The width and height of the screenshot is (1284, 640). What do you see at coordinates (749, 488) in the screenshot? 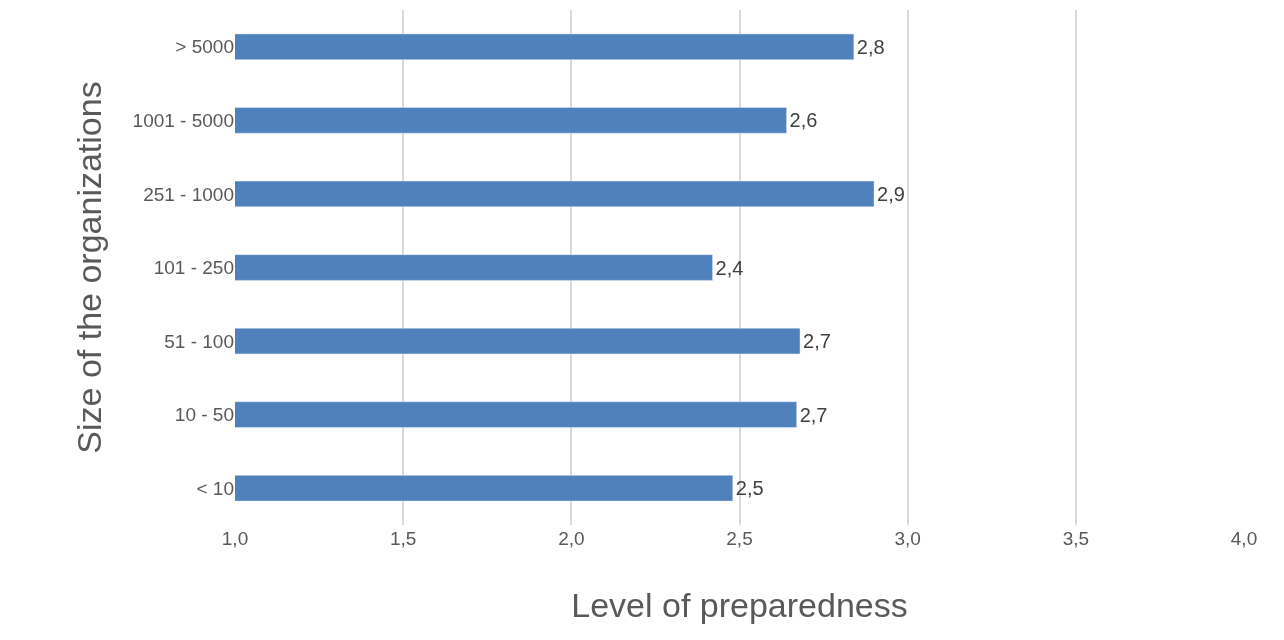
I see `data-label: 2,5` at bounding box center [749, 488].